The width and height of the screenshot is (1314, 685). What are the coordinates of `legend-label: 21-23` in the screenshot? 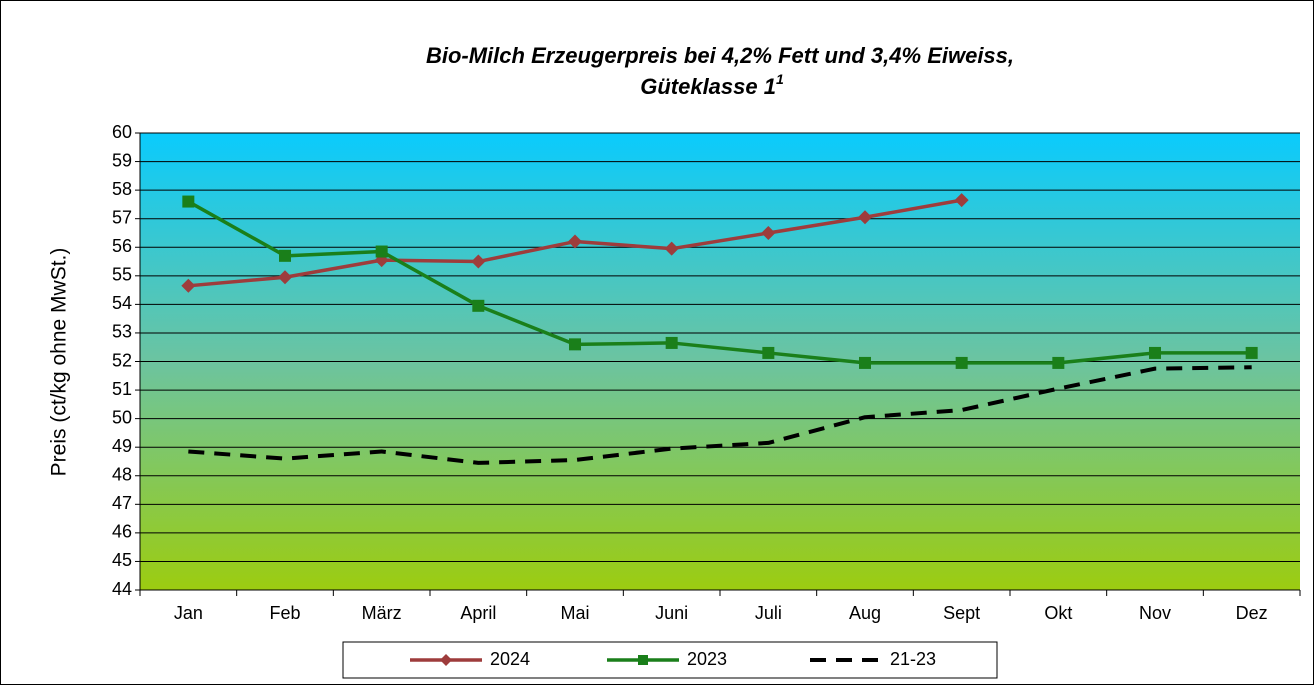 It's located at (913, 659).